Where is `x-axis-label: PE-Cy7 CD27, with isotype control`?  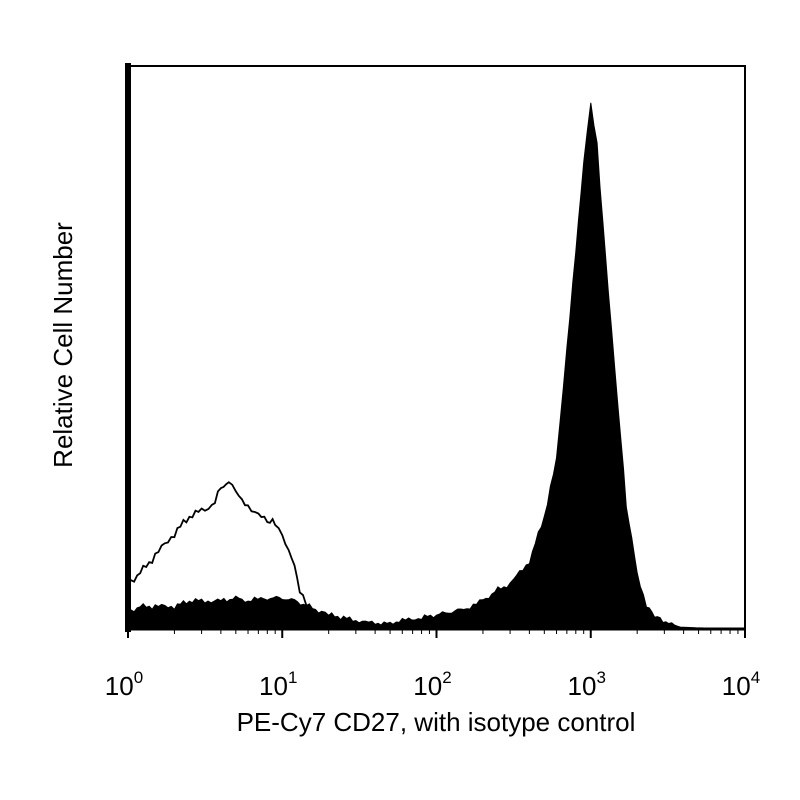
x-axis-label: PE-Cy7 CD27, with isotype control is located at coordinates (436, 722).